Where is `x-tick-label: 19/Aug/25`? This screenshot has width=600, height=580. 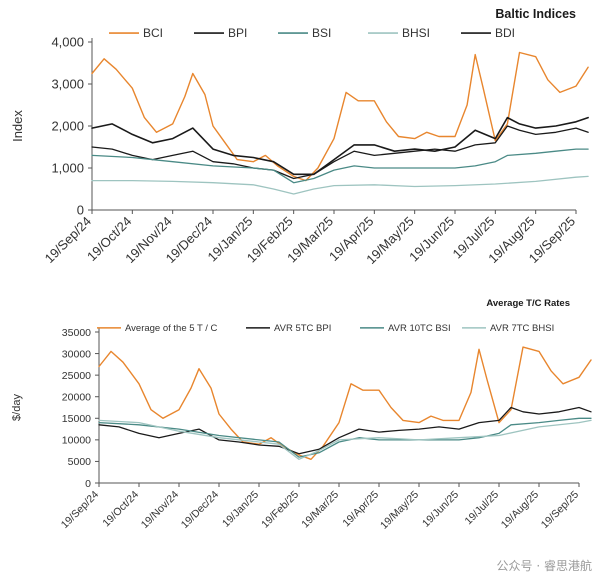 x-tick-label: 19/Aug/25 is located at coordinates (520, 510).